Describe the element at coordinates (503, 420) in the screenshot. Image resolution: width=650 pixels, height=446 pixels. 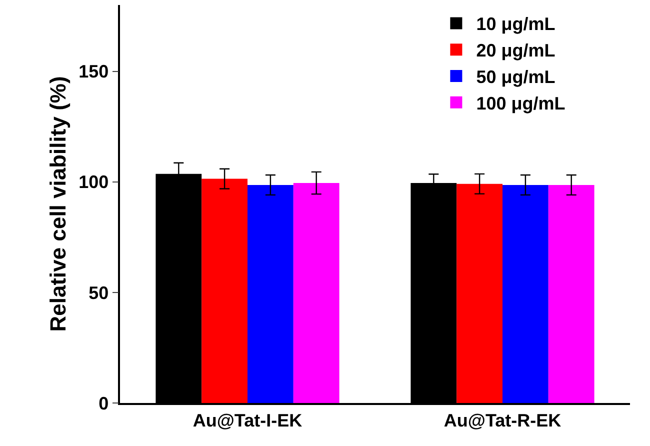
I see `x-tick-label: Au@Tat-R-EK` at that location.